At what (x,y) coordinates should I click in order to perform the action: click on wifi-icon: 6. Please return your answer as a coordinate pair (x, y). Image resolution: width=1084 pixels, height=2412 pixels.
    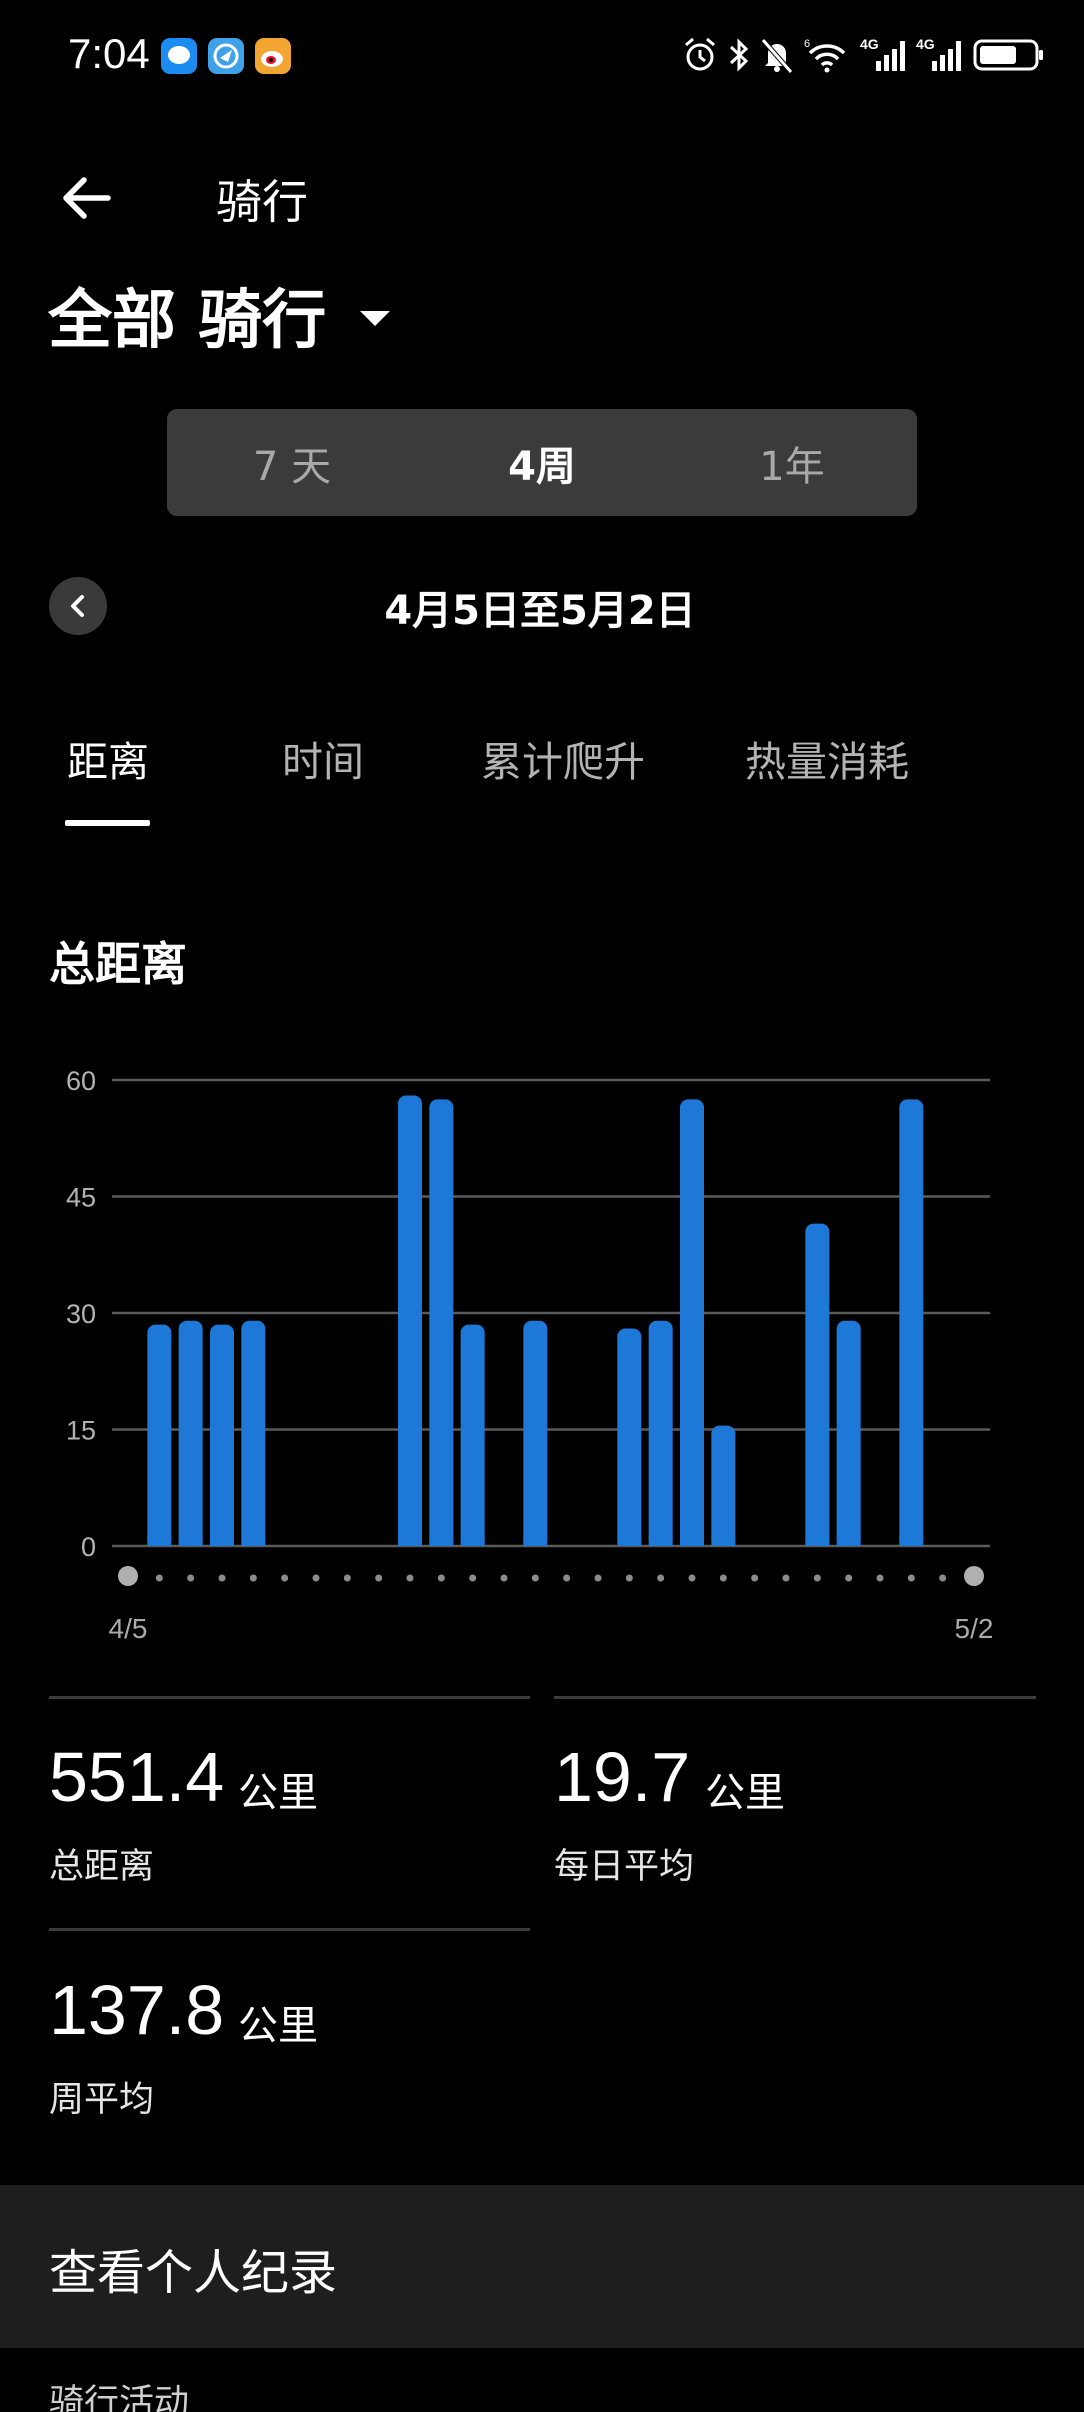
    Looking at the image, I should click on (825, 55).